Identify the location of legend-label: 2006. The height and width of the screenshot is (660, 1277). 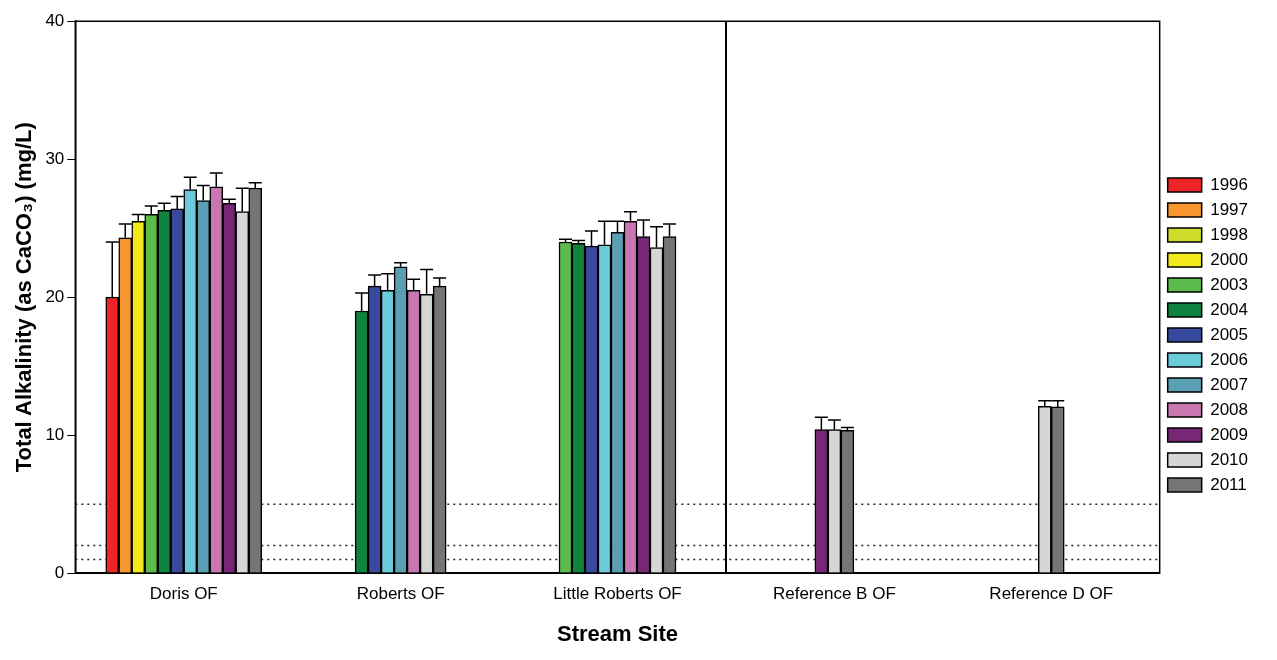
(1229, 359).